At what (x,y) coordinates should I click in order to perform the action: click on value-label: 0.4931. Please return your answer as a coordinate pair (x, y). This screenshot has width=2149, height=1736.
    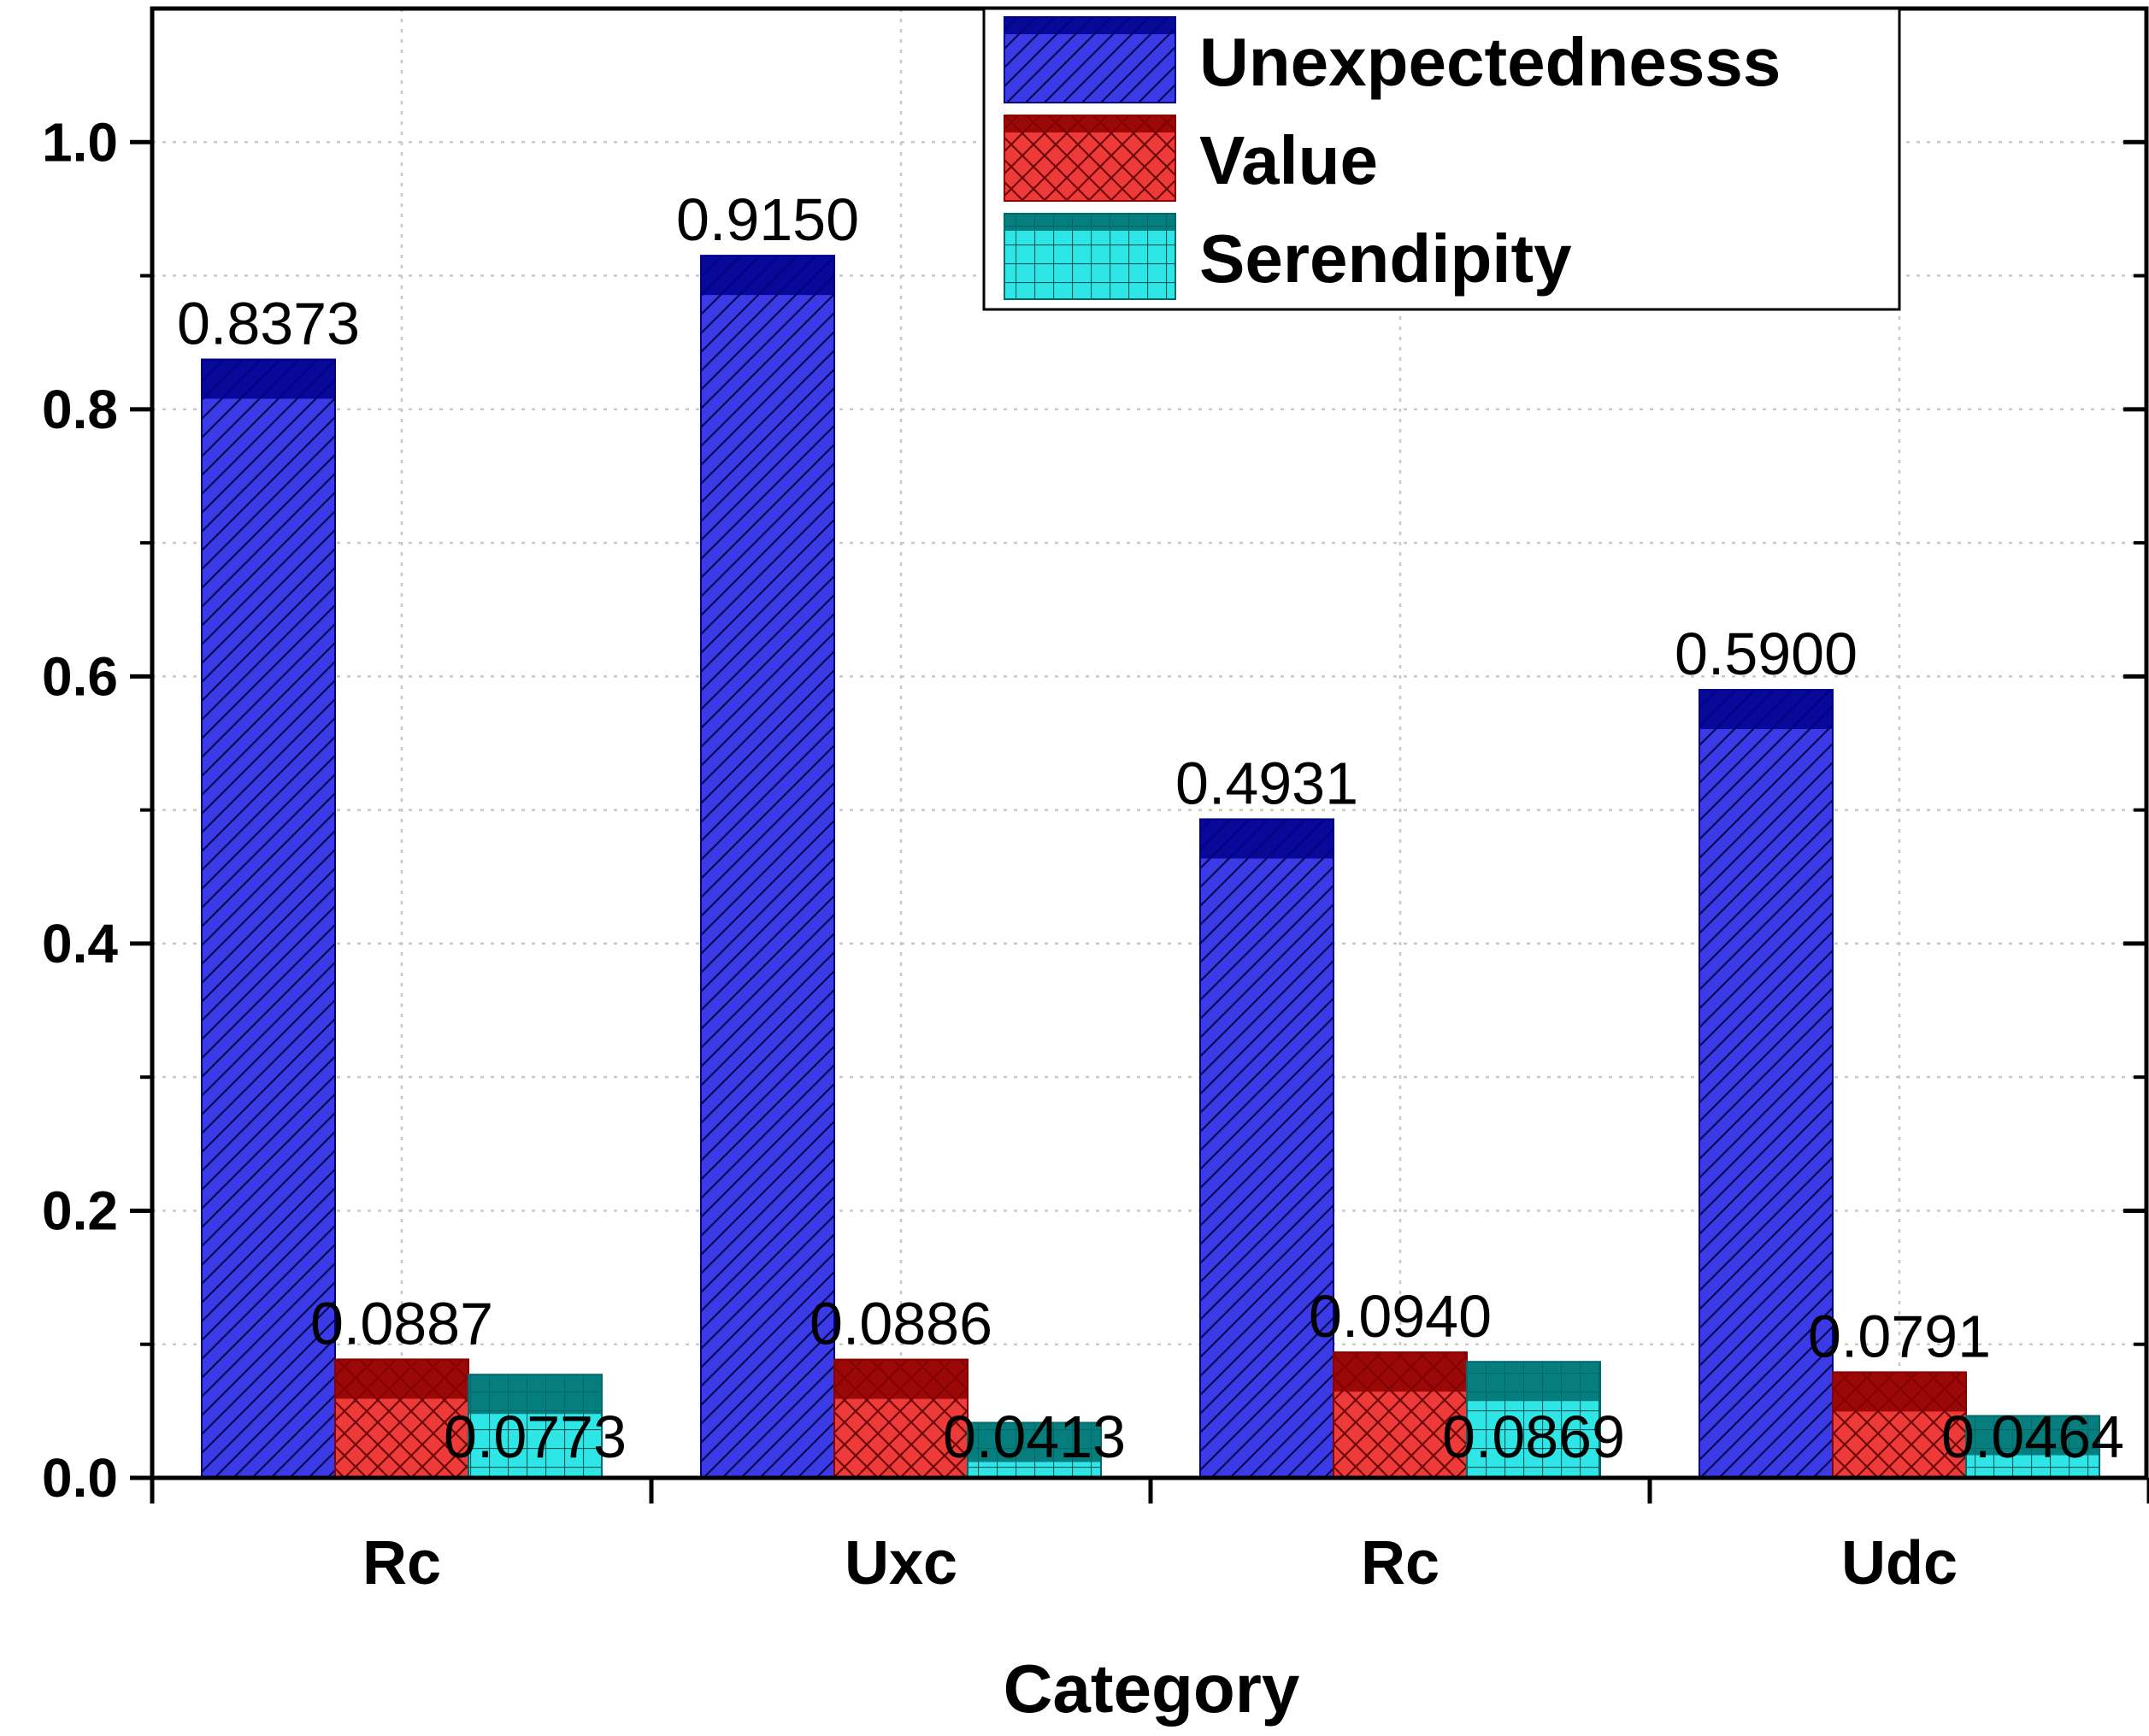
    Looking at the image, I should click on (1266, 783).